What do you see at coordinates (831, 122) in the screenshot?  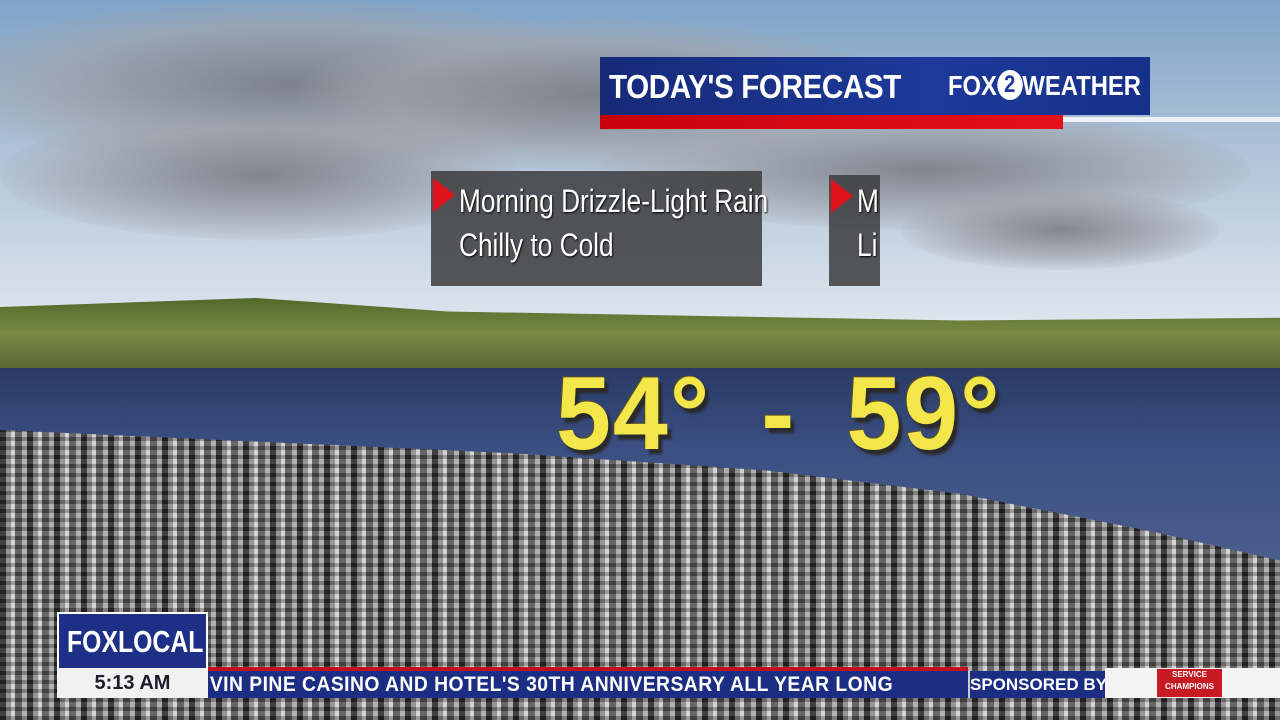 I see `header-red-bar` at bounding box center [831, 122].